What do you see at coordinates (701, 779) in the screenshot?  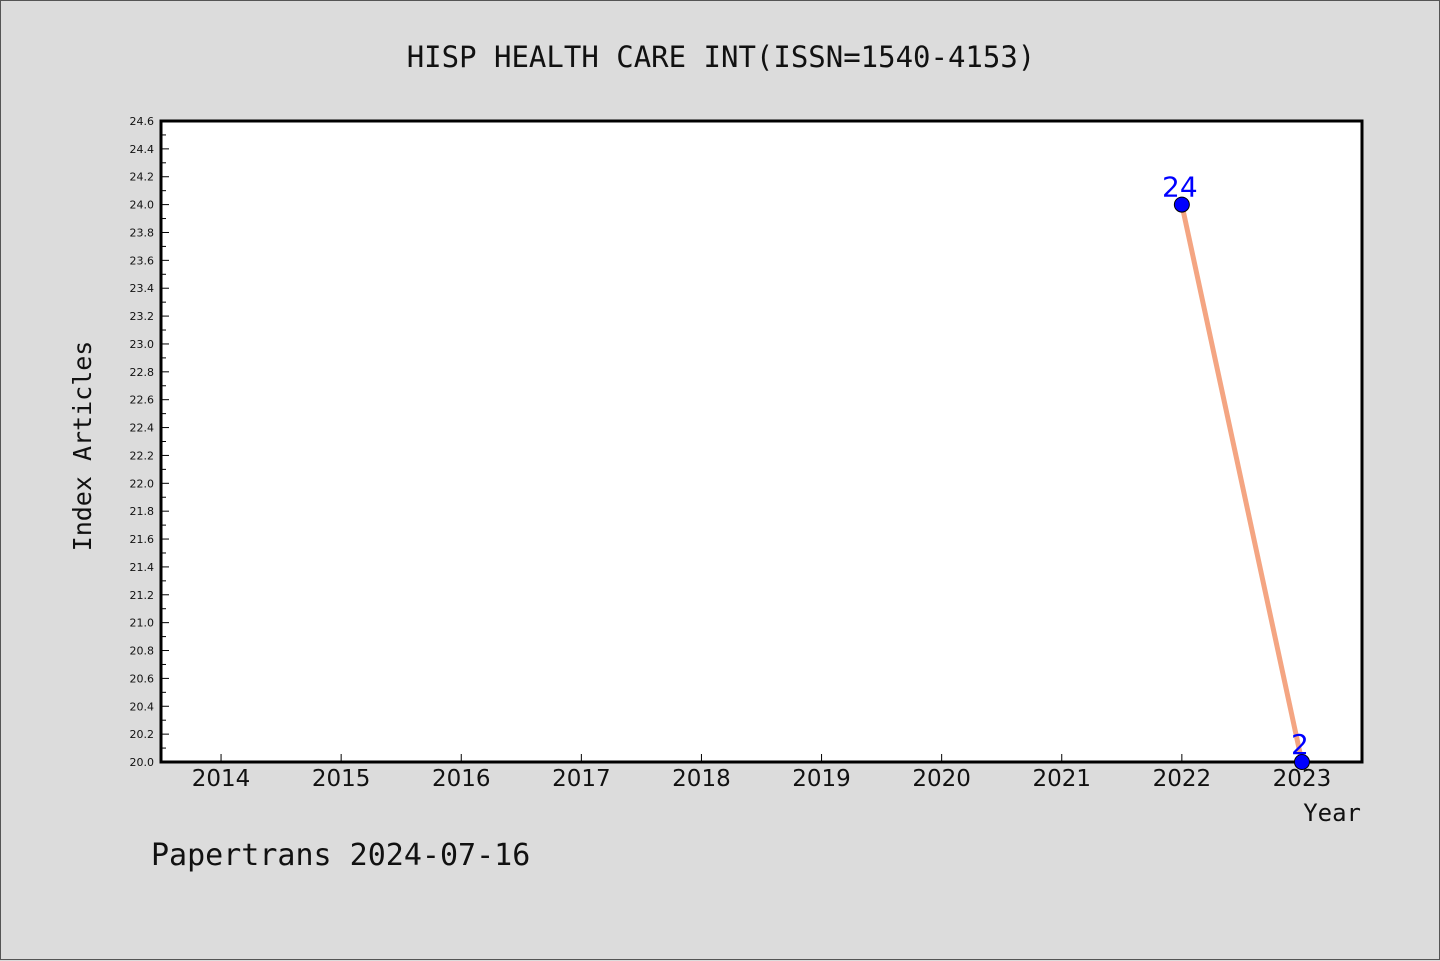 I see `x-tick-label: 2018` at bounding box center [701, 779].